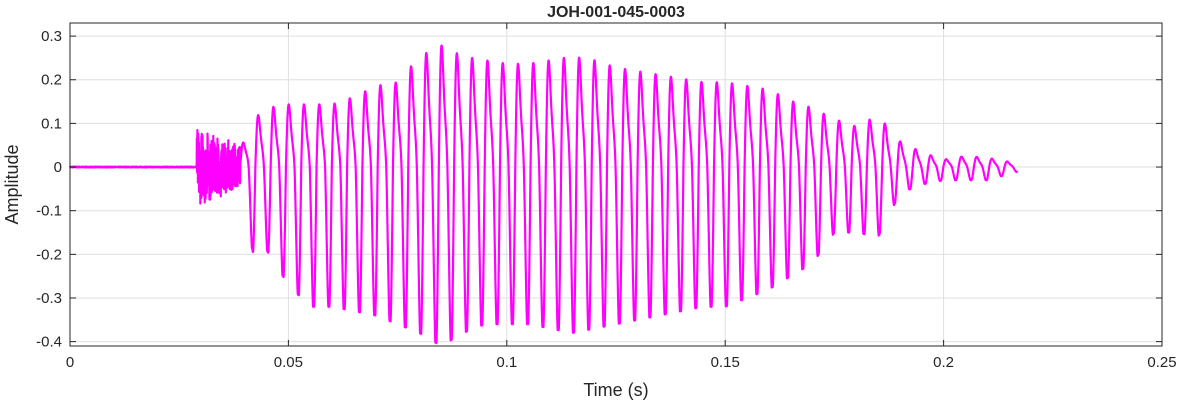 The width and height of the screenshot is (1182, 404). Describe the element at coordinates (70, 362) in the screenshot. I see `x-tick-label: 0` at that location.